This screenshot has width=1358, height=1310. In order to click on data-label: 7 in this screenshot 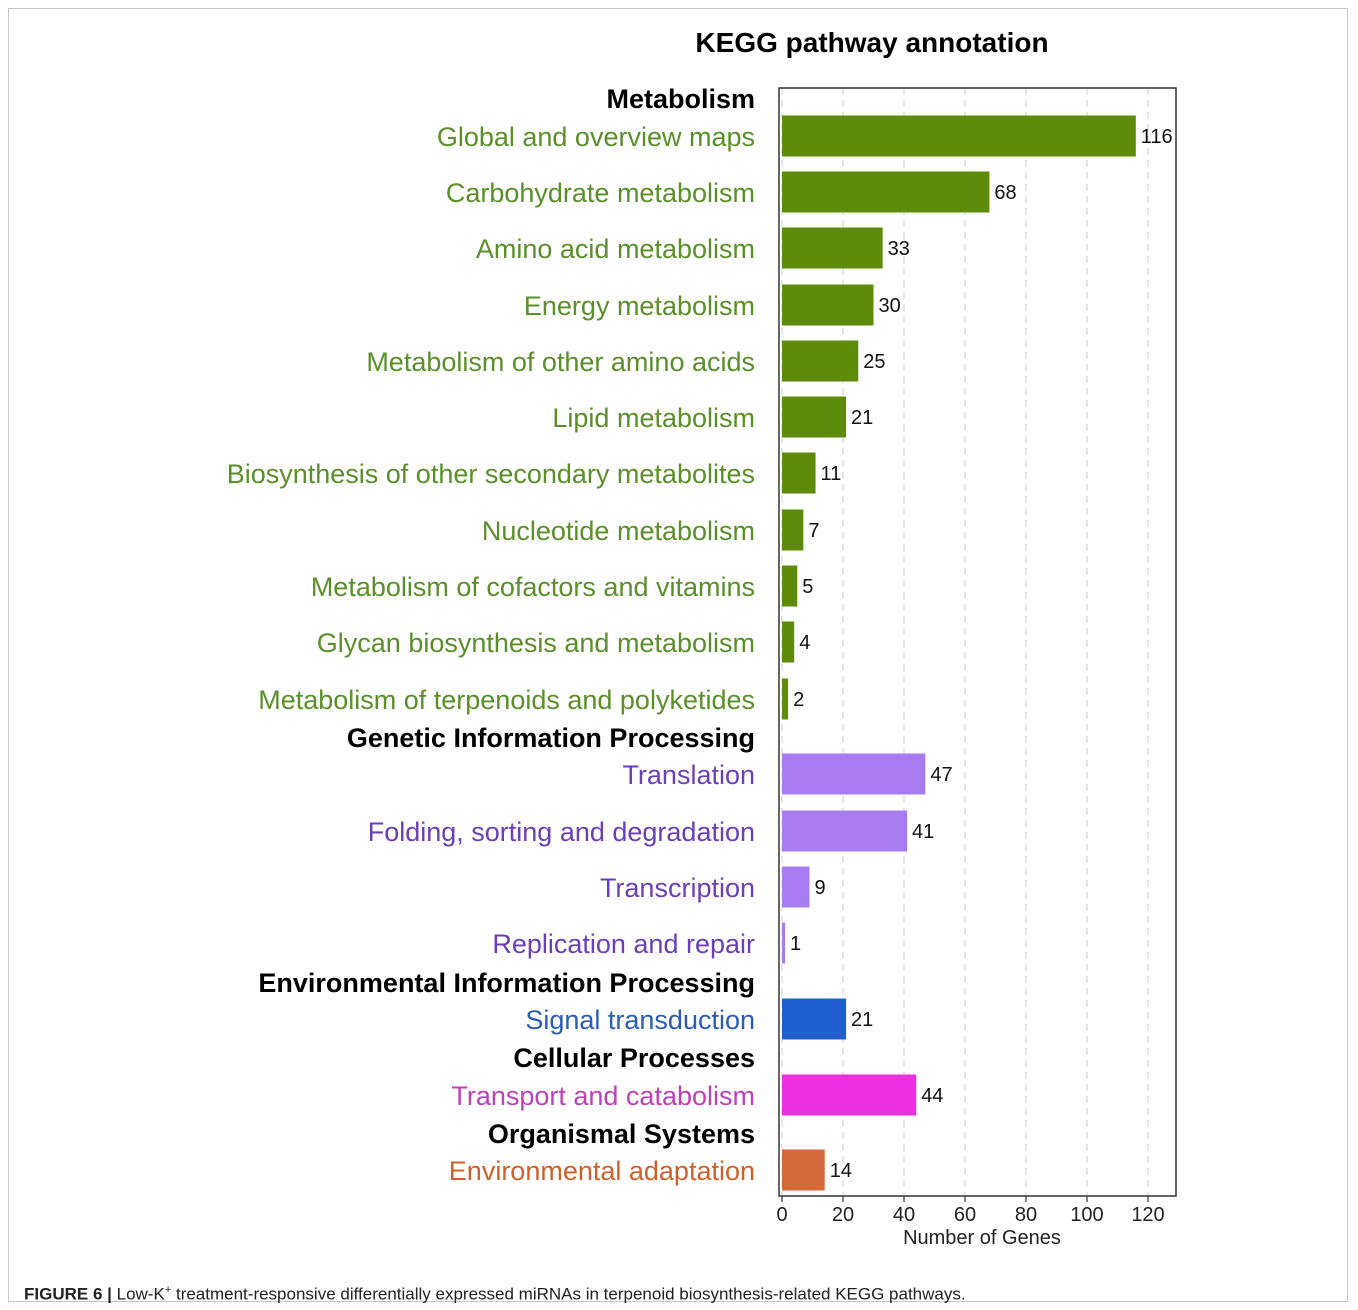, I will do `click(813, 531)`.